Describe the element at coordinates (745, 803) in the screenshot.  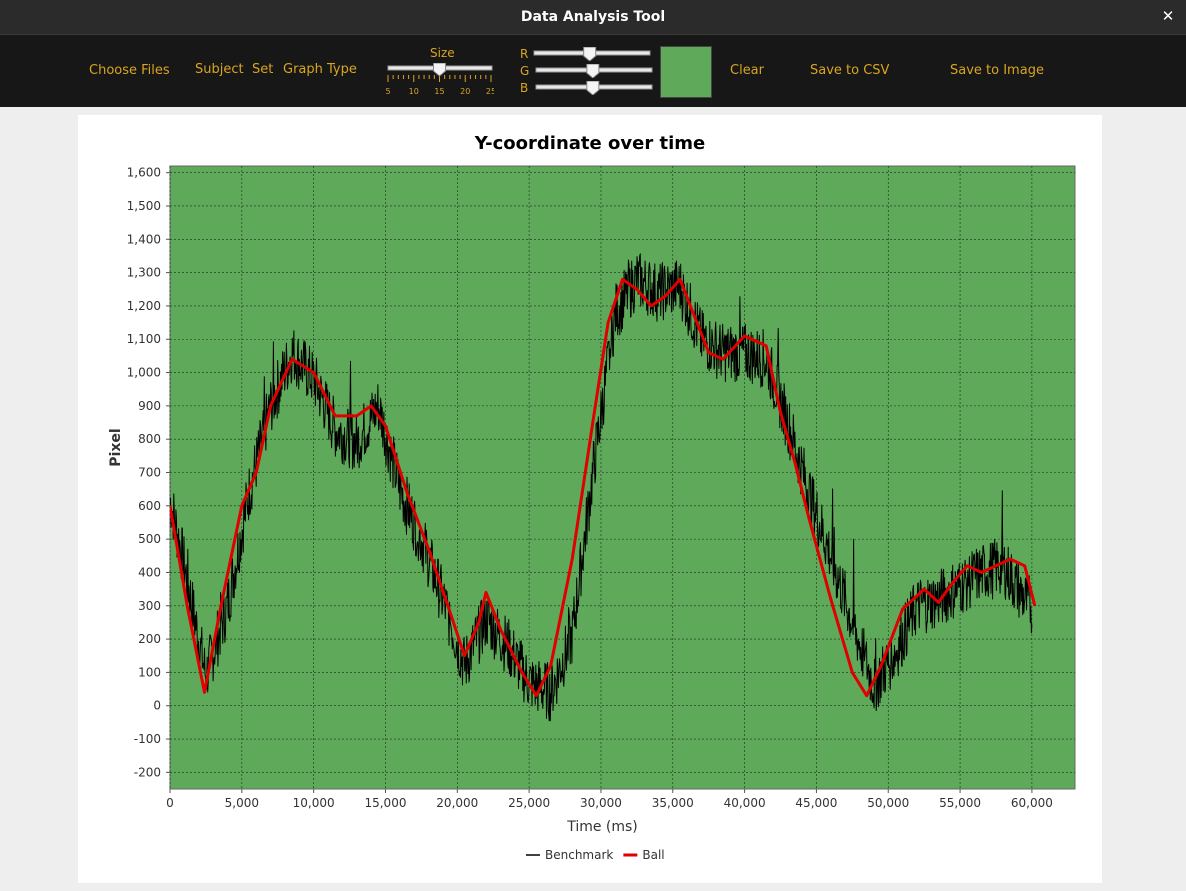
I see `x-tick-label: 40,000` at that location.